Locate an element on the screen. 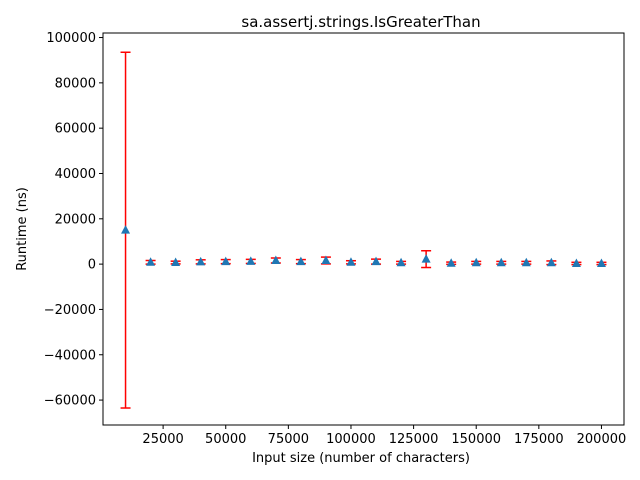 This screenshot has height=480, width=640. y-tick-label: 40000 is located at coordinates (75, 174).